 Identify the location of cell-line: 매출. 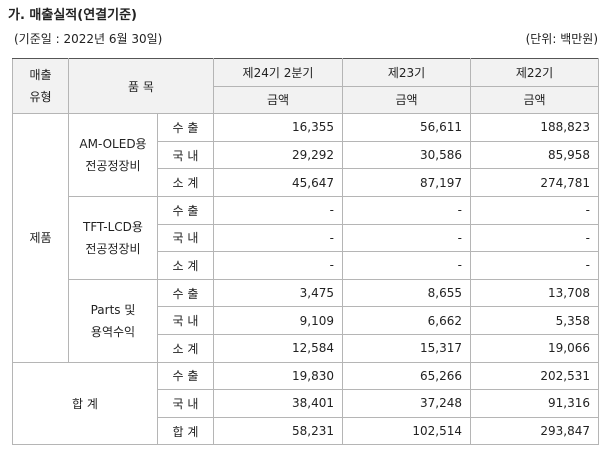
(40, 75).